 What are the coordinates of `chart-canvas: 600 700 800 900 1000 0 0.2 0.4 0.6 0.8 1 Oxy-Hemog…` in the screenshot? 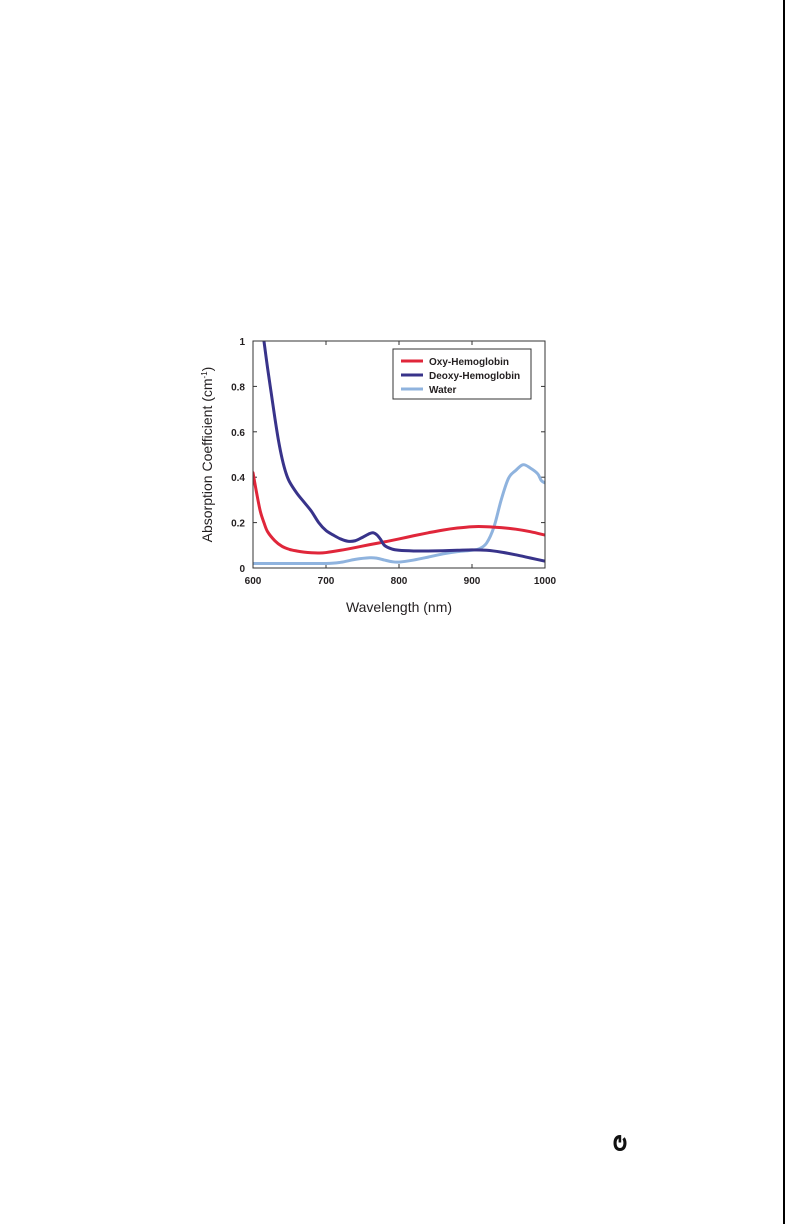 It's located at (378, 476).